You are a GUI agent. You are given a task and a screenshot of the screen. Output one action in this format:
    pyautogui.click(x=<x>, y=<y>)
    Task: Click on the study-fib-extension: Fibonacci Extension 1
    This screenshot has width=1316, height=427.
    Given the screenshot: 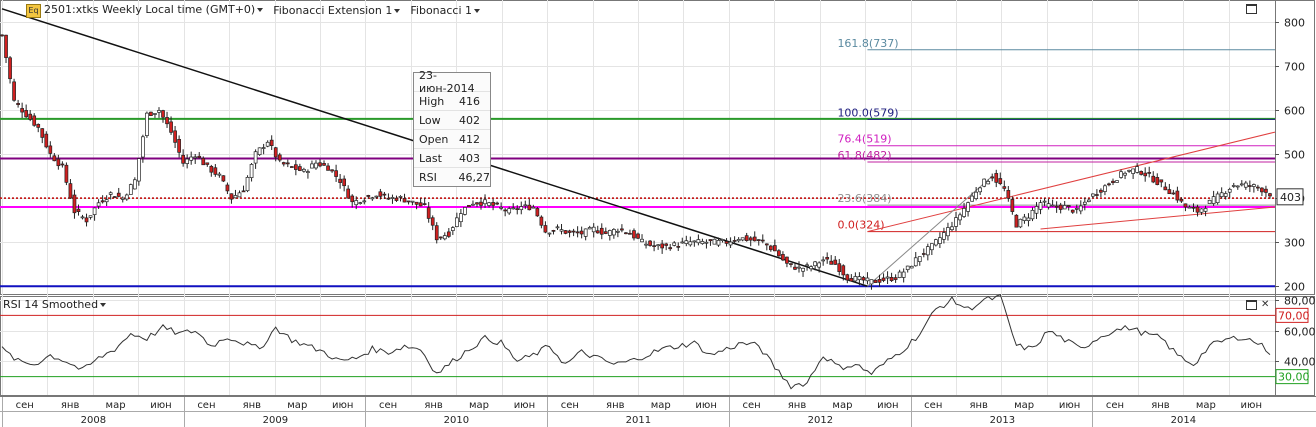 What is the action you would take?
    pyautogui.click(x=337, y=10)
    